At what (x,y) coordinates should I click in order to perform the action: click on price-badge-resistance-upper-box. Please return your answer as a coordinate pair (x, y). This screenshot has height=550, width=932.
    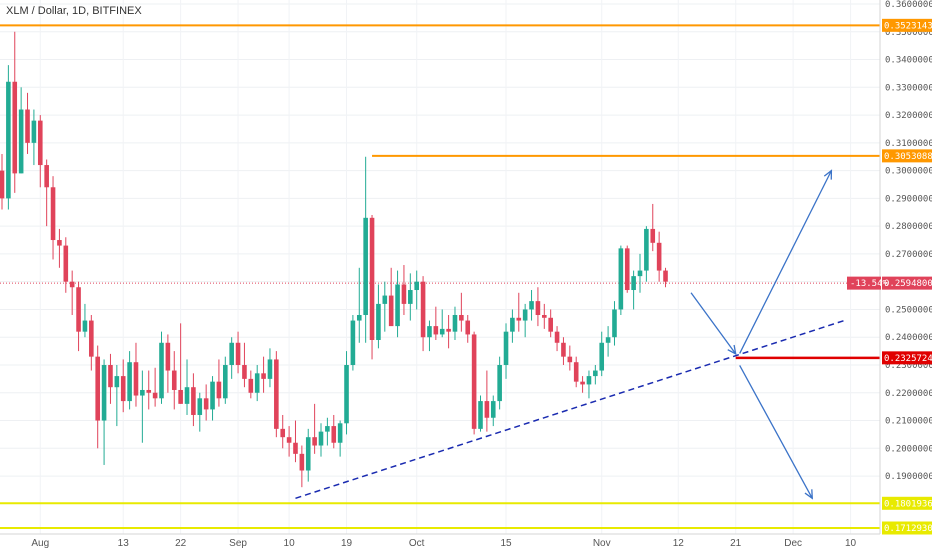
    Looking at the image, I should click on (907, 25).